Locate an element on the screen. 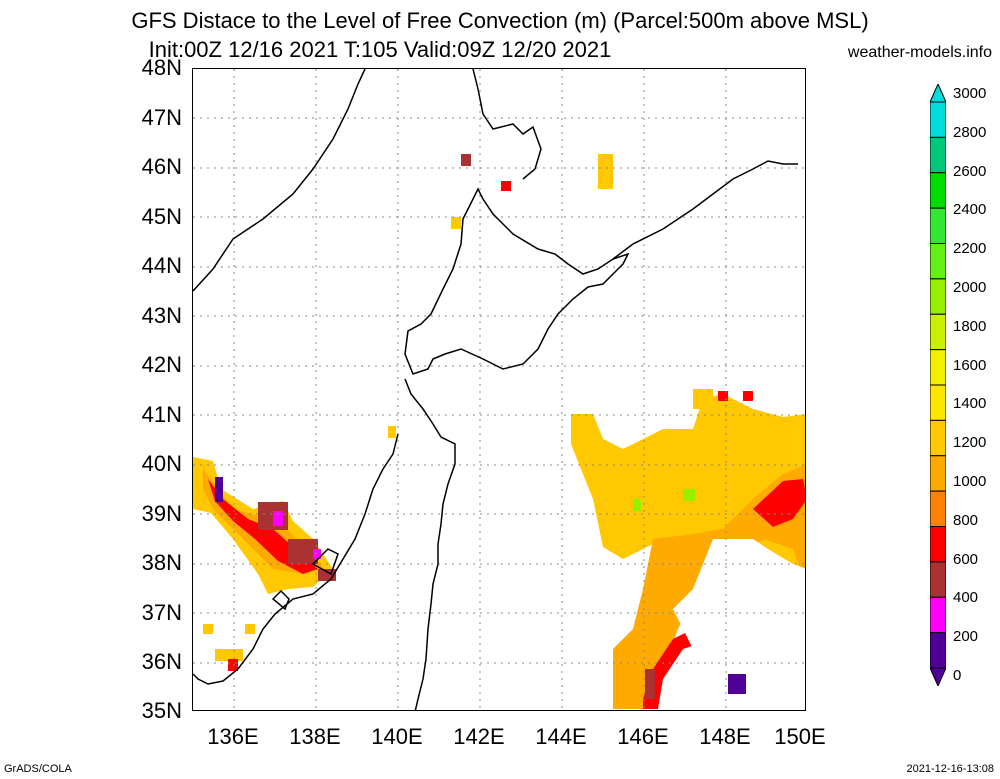 Image resolution: width=1000 pixels, height=779 pixels. shading-east-red-dot is located at coordinates (723, 396).